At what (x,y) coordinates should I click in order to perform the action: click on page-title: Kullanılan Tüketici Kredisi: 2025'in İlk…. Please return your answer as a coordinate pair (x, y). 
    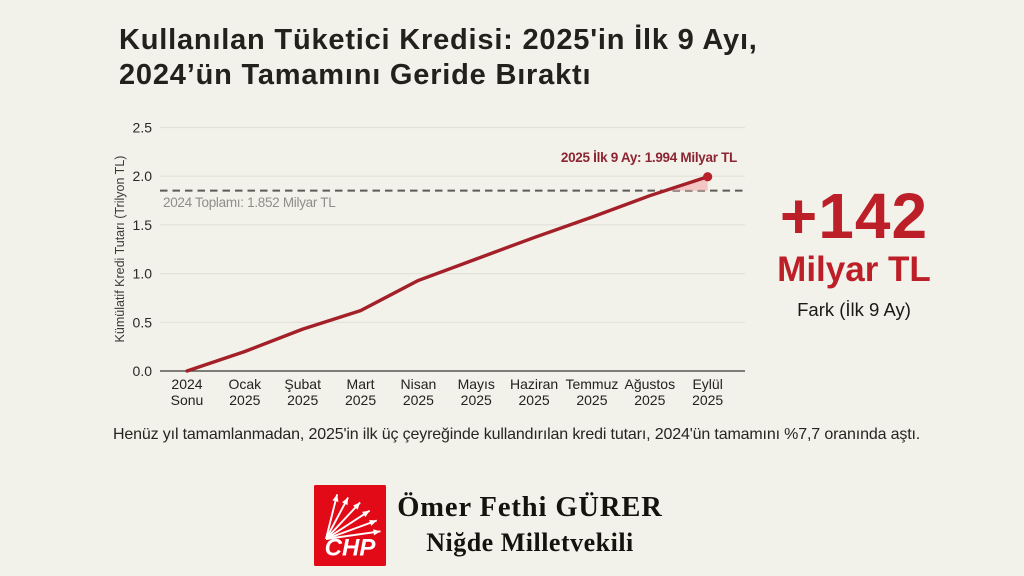
    Looking at the image, I should click on (438, 57).